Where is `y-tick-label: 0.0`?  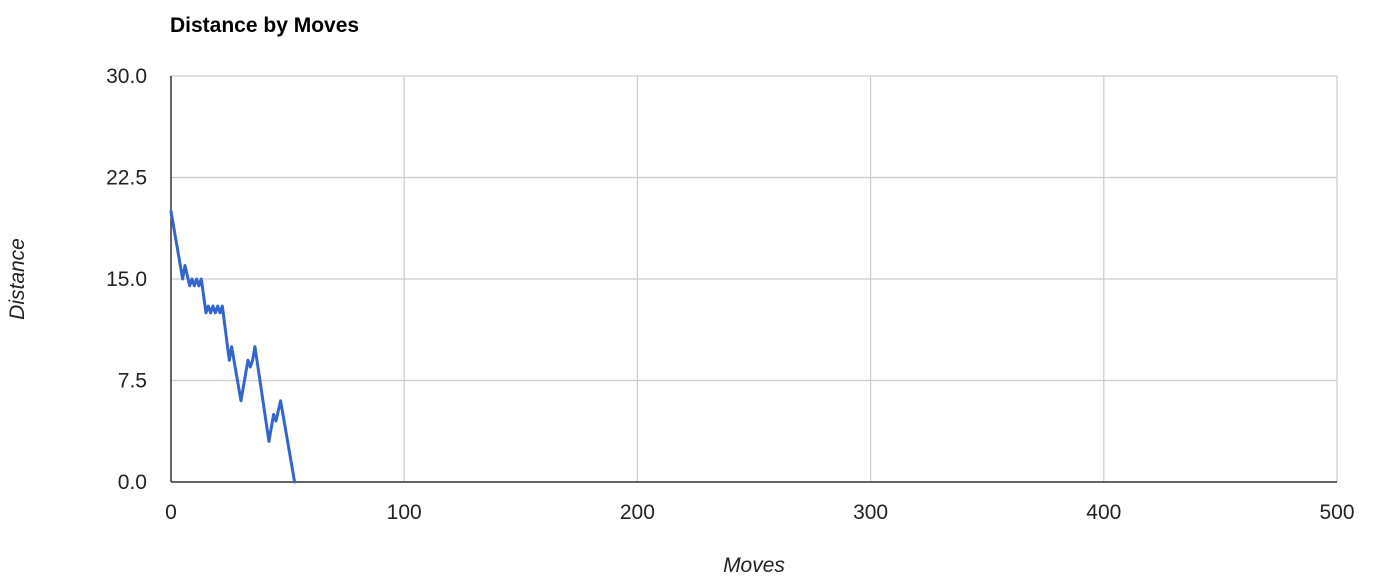 y-tick-label: 0.0 is located at coordinates (132, 482).